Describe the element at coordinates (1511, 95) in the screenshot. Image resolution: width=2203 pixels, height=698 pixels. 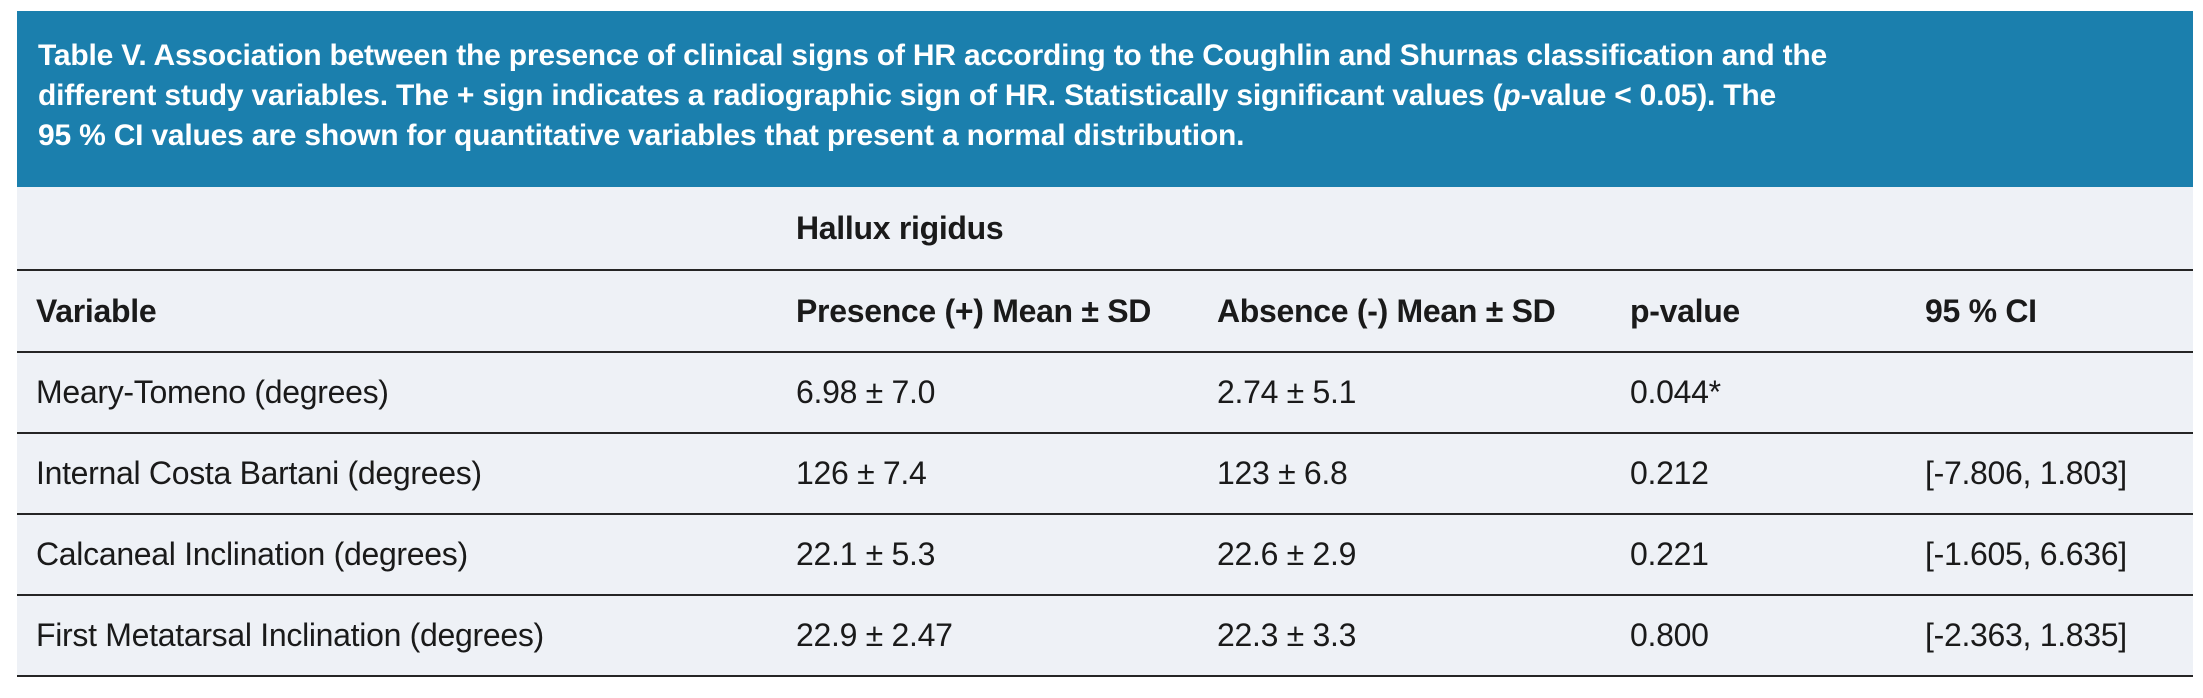
I see `caption-line-2-italic-p: p` at that location.